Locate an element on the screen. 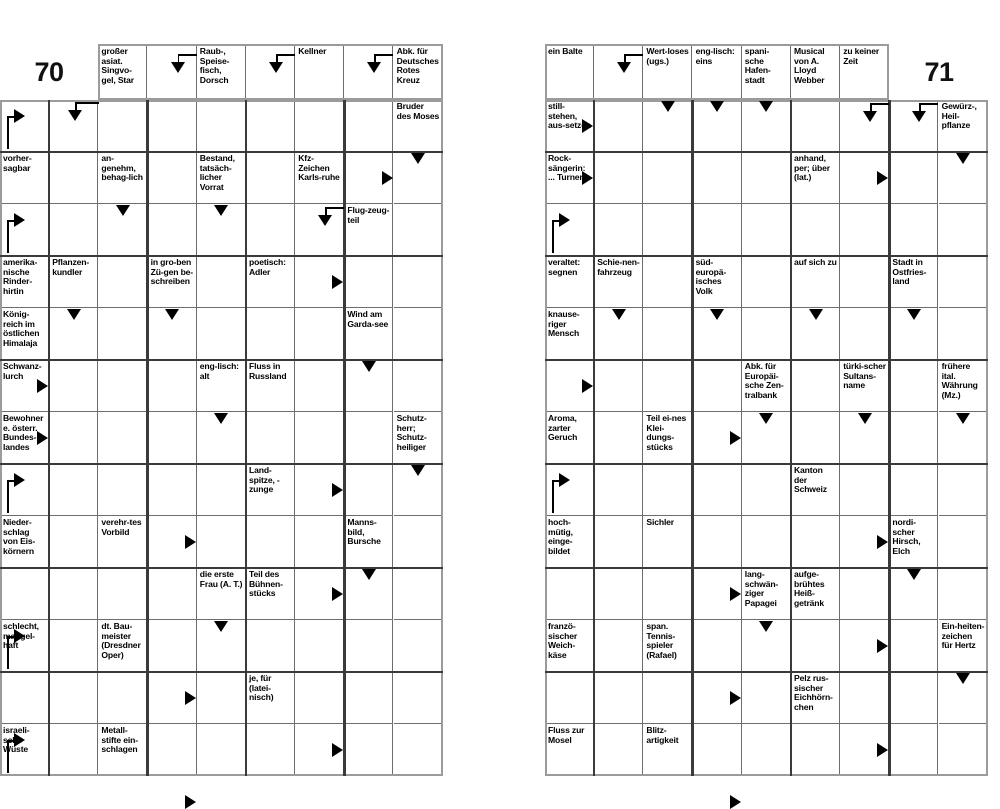 This screenshot has width=1000, height=809. grid-cell-r1-c7 is located at coordinates (914, 178).